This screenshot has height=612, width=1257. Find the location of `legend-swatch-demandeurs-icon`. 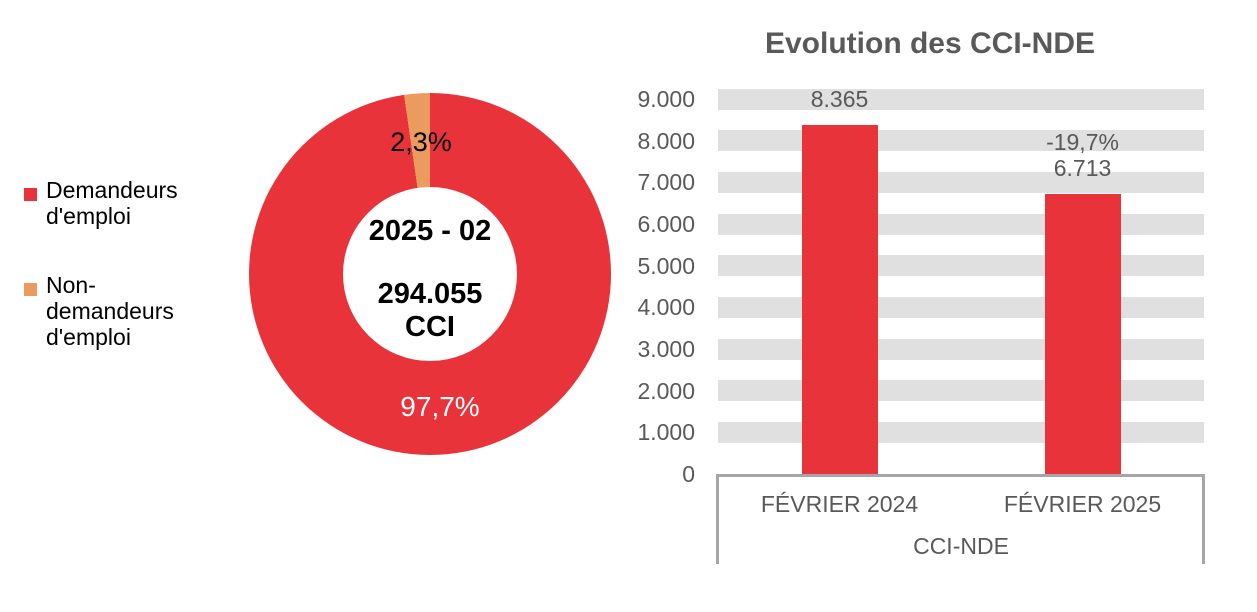

legend-swatch-demandeurs-icon is located at coordinates (30, 194).